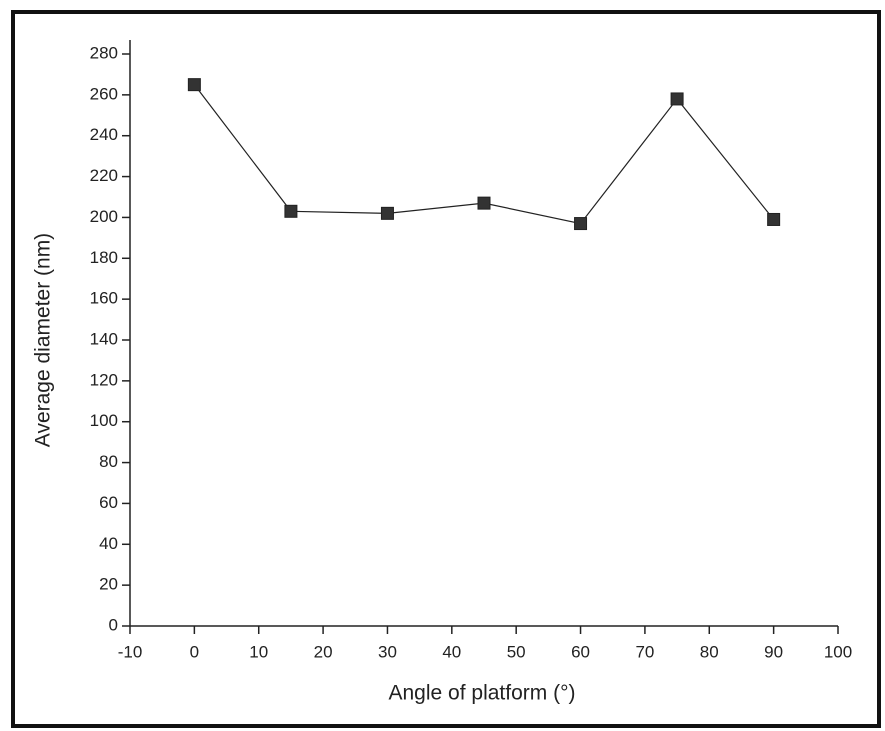 Image resolution: width=885 pixels, height=731 pixels. What do you see at coordinates (43, 340) in the screenshot?
I see `y-axis-title: Average diameter (nm)` at bounding box center [43, 340].